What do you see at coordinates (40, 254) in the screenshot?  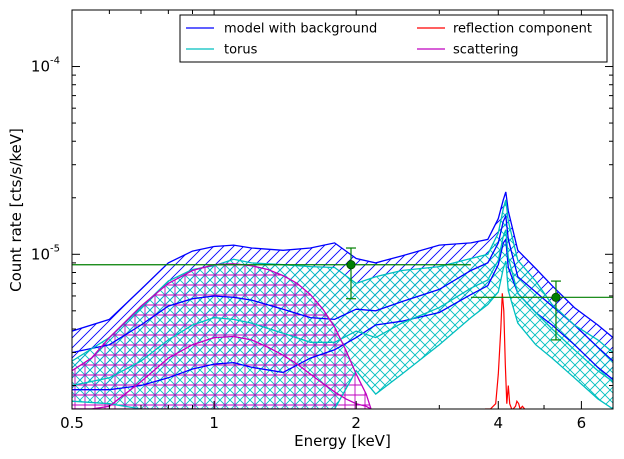 I see `y-tick-label-base-0: 10` at bounding box center [40, 254].